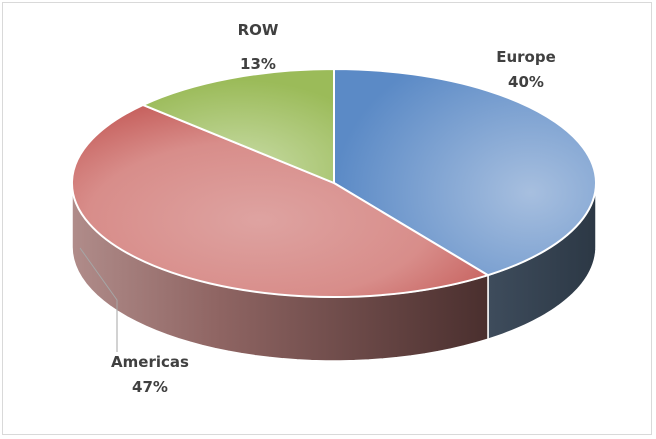 This screenshot has height=439, width=656. What do you see at coordinates (150, 362) in the screenshot?
I see `slice-label-americas: Americas` at bounding box center [150, 362].